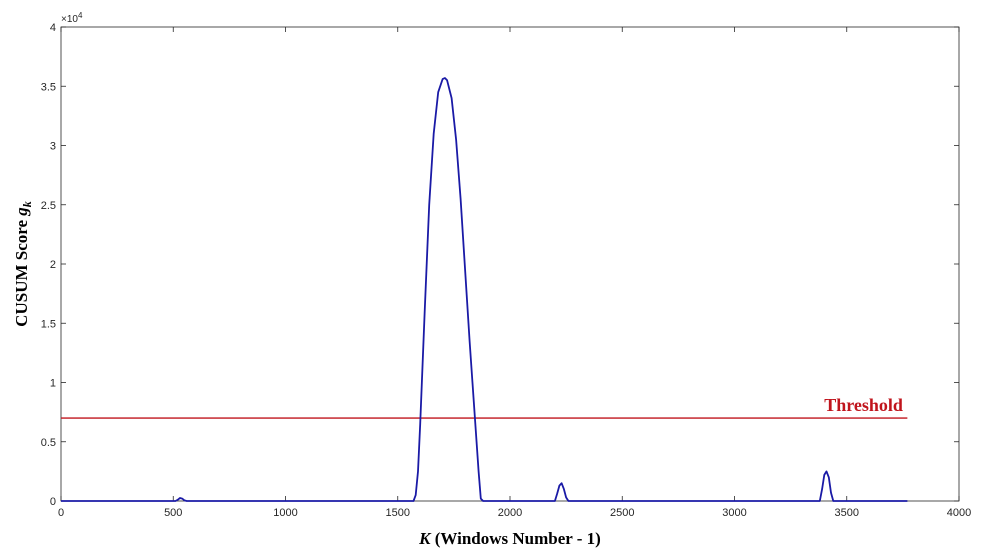  I want to click on y-tick-label: 2, so click(53, 265).